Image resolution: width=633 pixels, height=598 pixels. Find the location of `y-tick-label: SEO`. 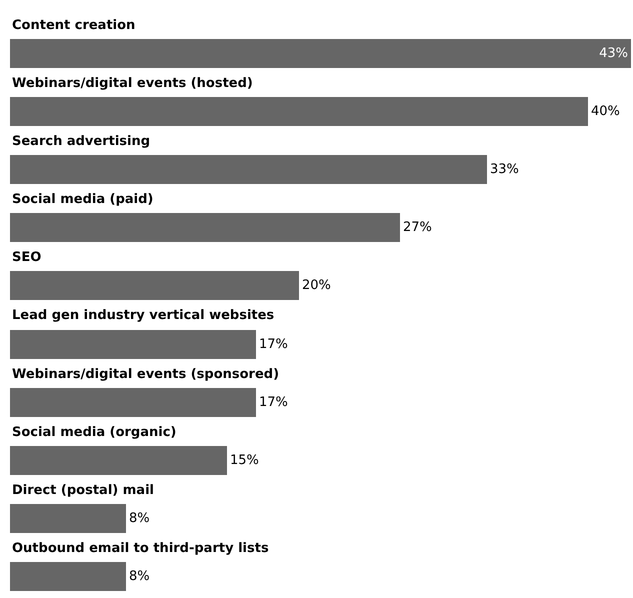

y-tick-label: SEO is located at coordinates (27, 257).